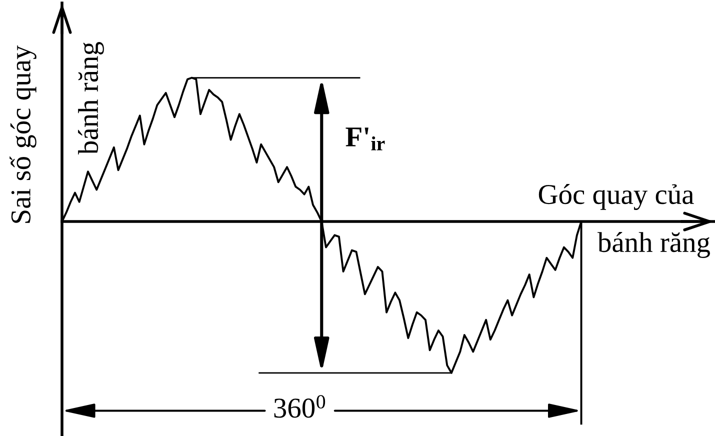  What do you see at coordinates (365, 139) in the screenshot?
I see `annotation: F'$_{ir}$` at bounding box center [365, 139].